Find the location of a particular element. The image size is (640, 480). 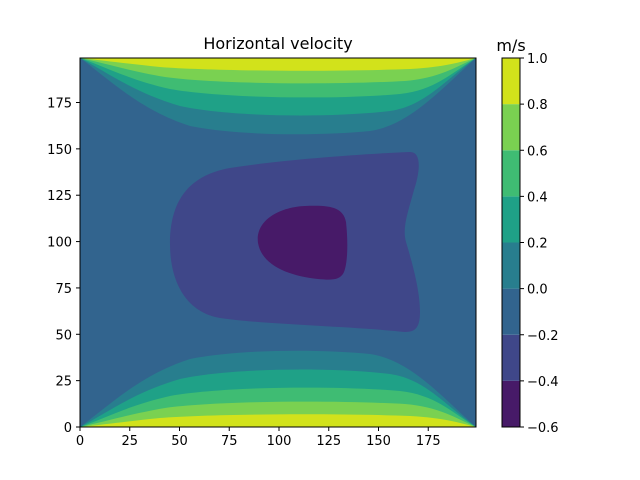

x-tick-label: 50 is located at coordinates (179, 441).